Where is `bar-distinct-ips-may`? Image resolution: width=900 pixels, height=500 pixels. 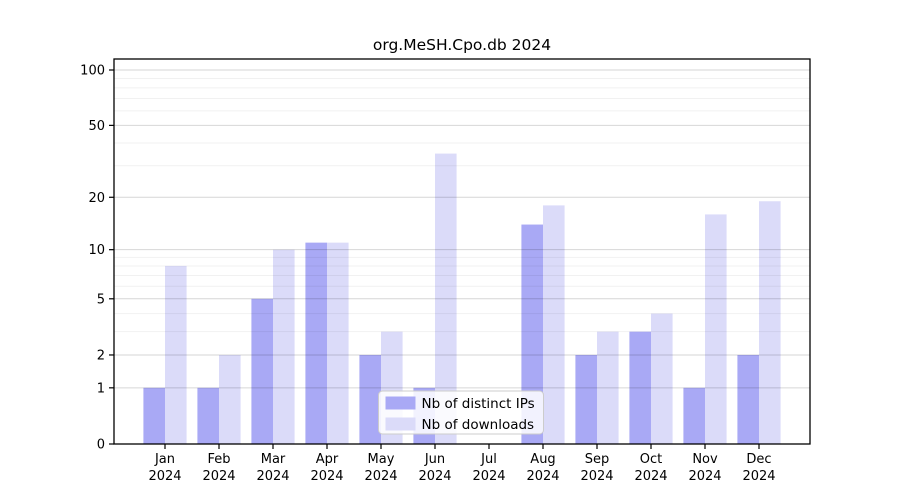
bar-distinct-ips-may is located at coordinates (370, 399).